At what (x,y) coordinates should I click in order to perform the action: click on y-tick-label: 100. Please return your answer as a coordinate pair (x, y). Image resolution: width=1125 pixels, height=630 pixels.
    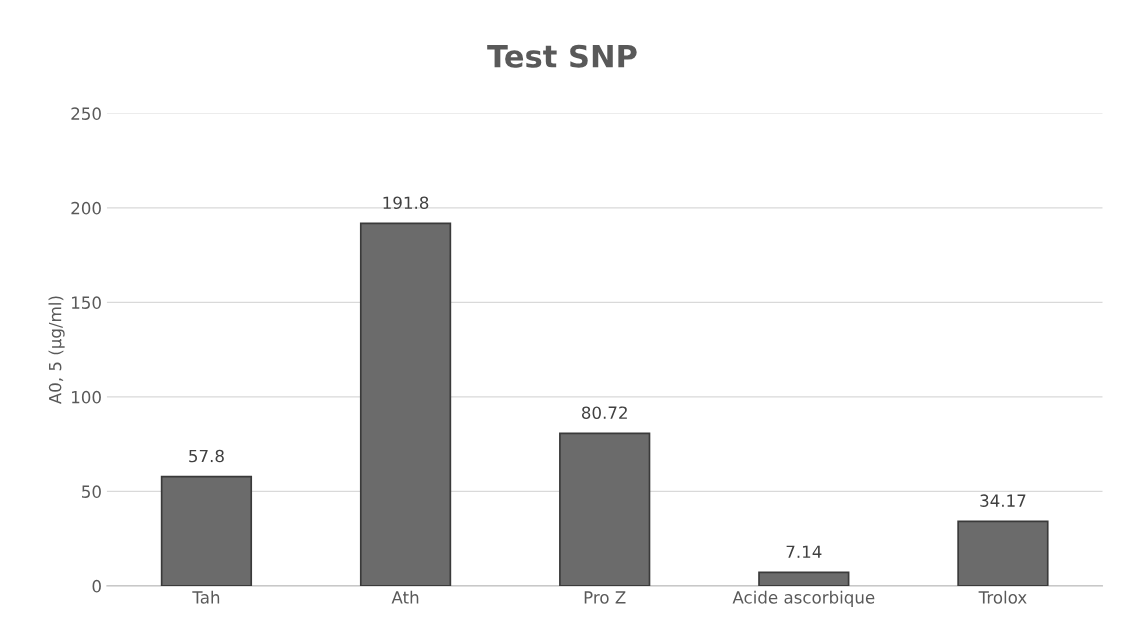
    Looking at the image, I should click on (86, 397).